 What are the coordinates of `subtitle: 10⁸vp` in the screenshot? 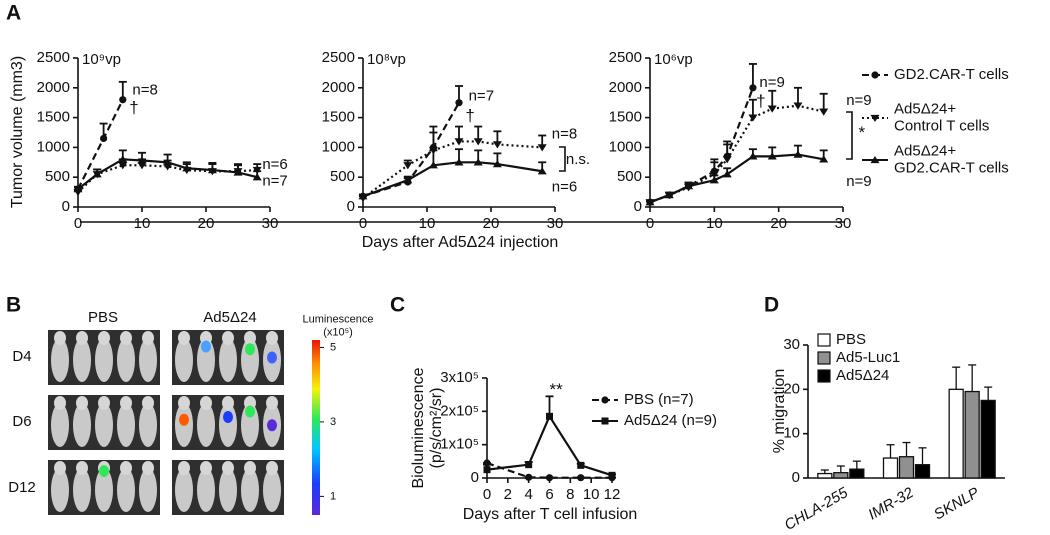 It's located at (386, 59).